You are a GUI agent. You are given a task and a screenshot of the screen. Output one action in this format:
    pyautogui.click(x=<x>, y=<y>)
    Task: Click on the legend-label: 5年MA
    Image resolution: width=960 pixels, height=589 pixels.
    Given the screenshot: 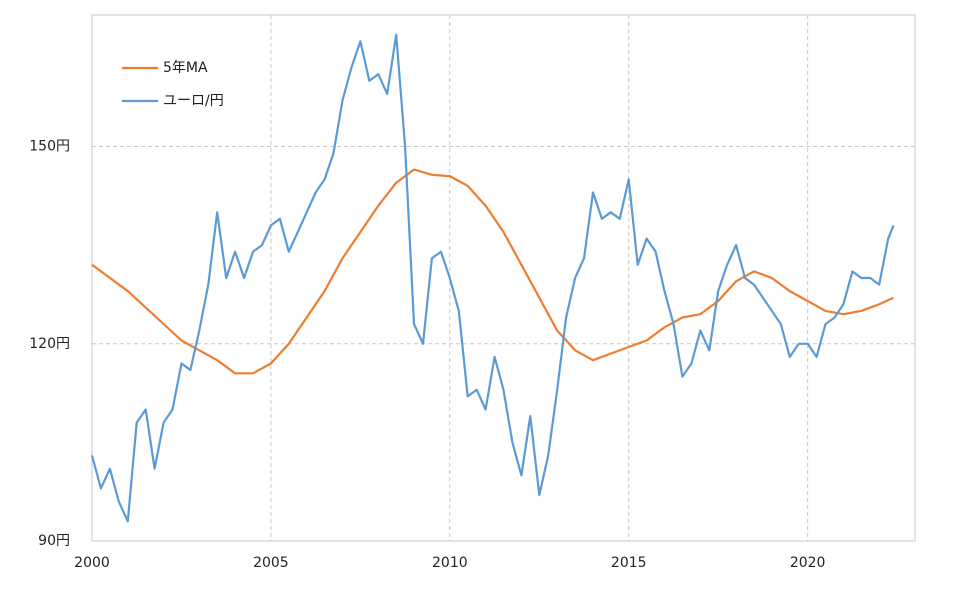 What is the action you would take?
    pyautogui.click(x=185, y=68)
    